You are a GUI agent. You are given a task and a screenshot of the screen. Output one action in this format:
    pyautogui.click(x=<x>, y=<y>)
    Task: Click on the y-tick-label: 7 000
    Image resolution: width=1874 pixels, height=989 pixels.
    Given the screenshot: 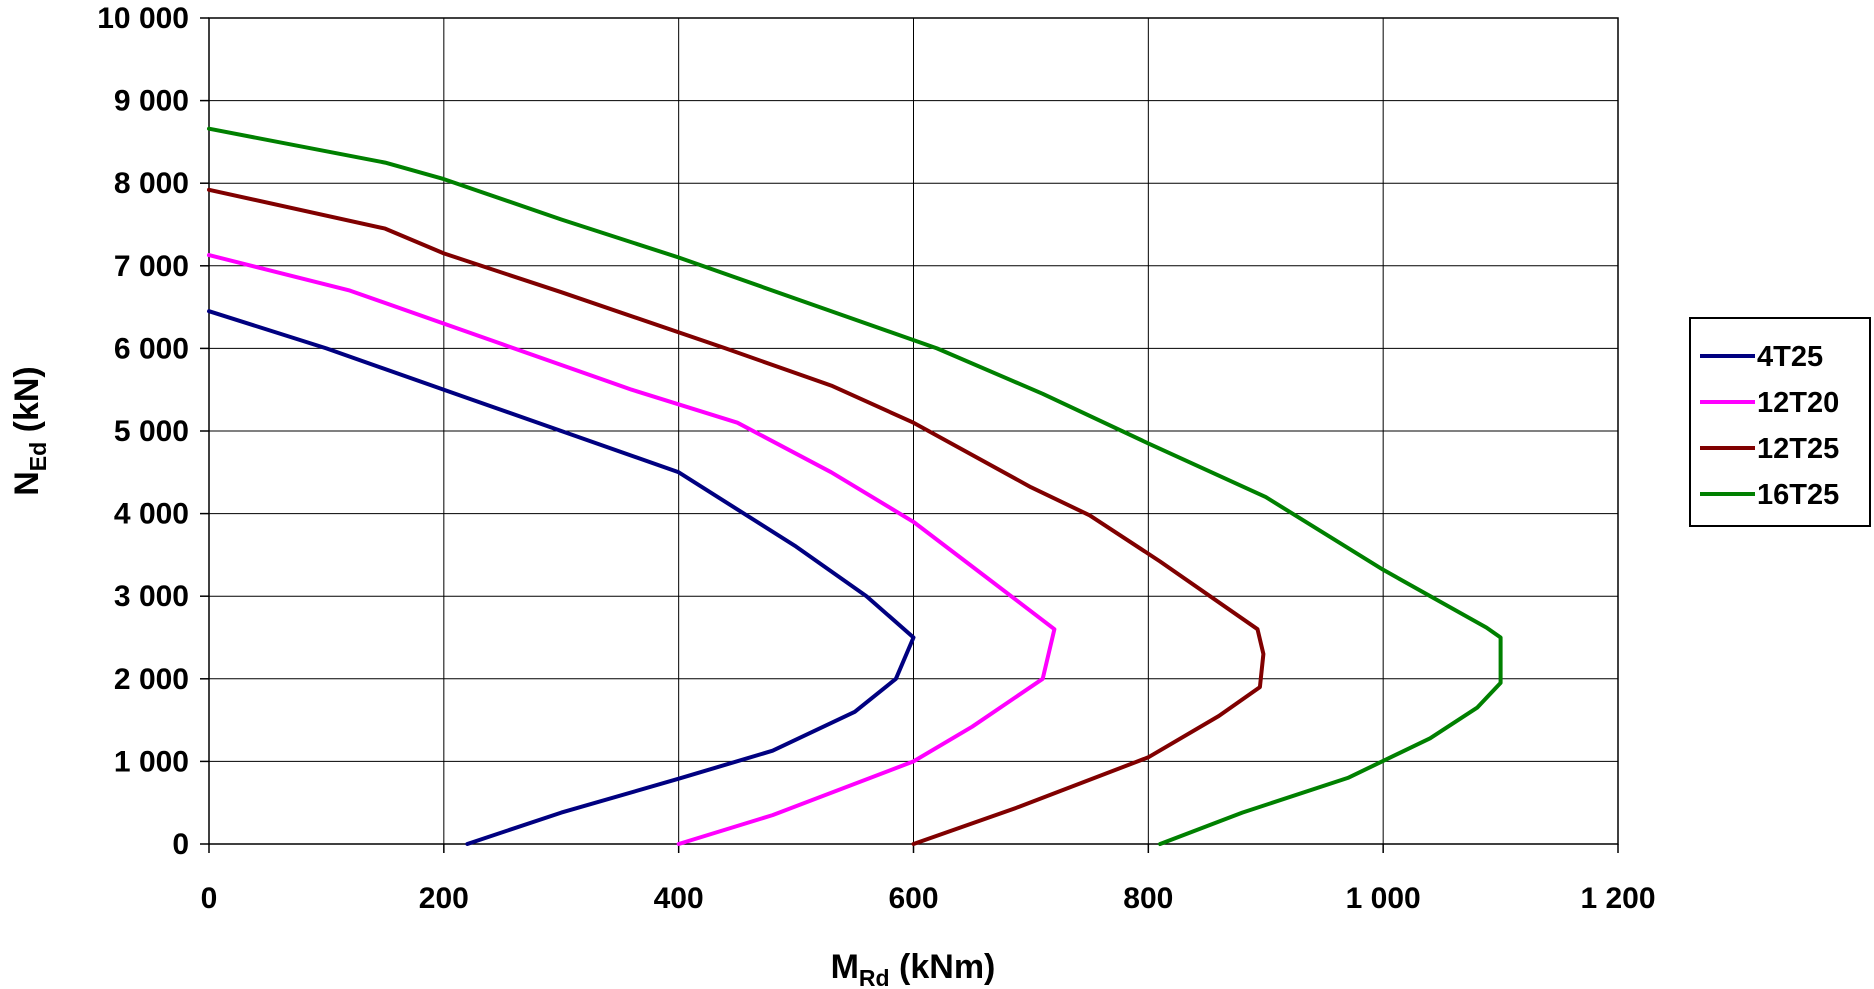 What is the action you would take?
    pyautogui.click(x=151, y=266)
    